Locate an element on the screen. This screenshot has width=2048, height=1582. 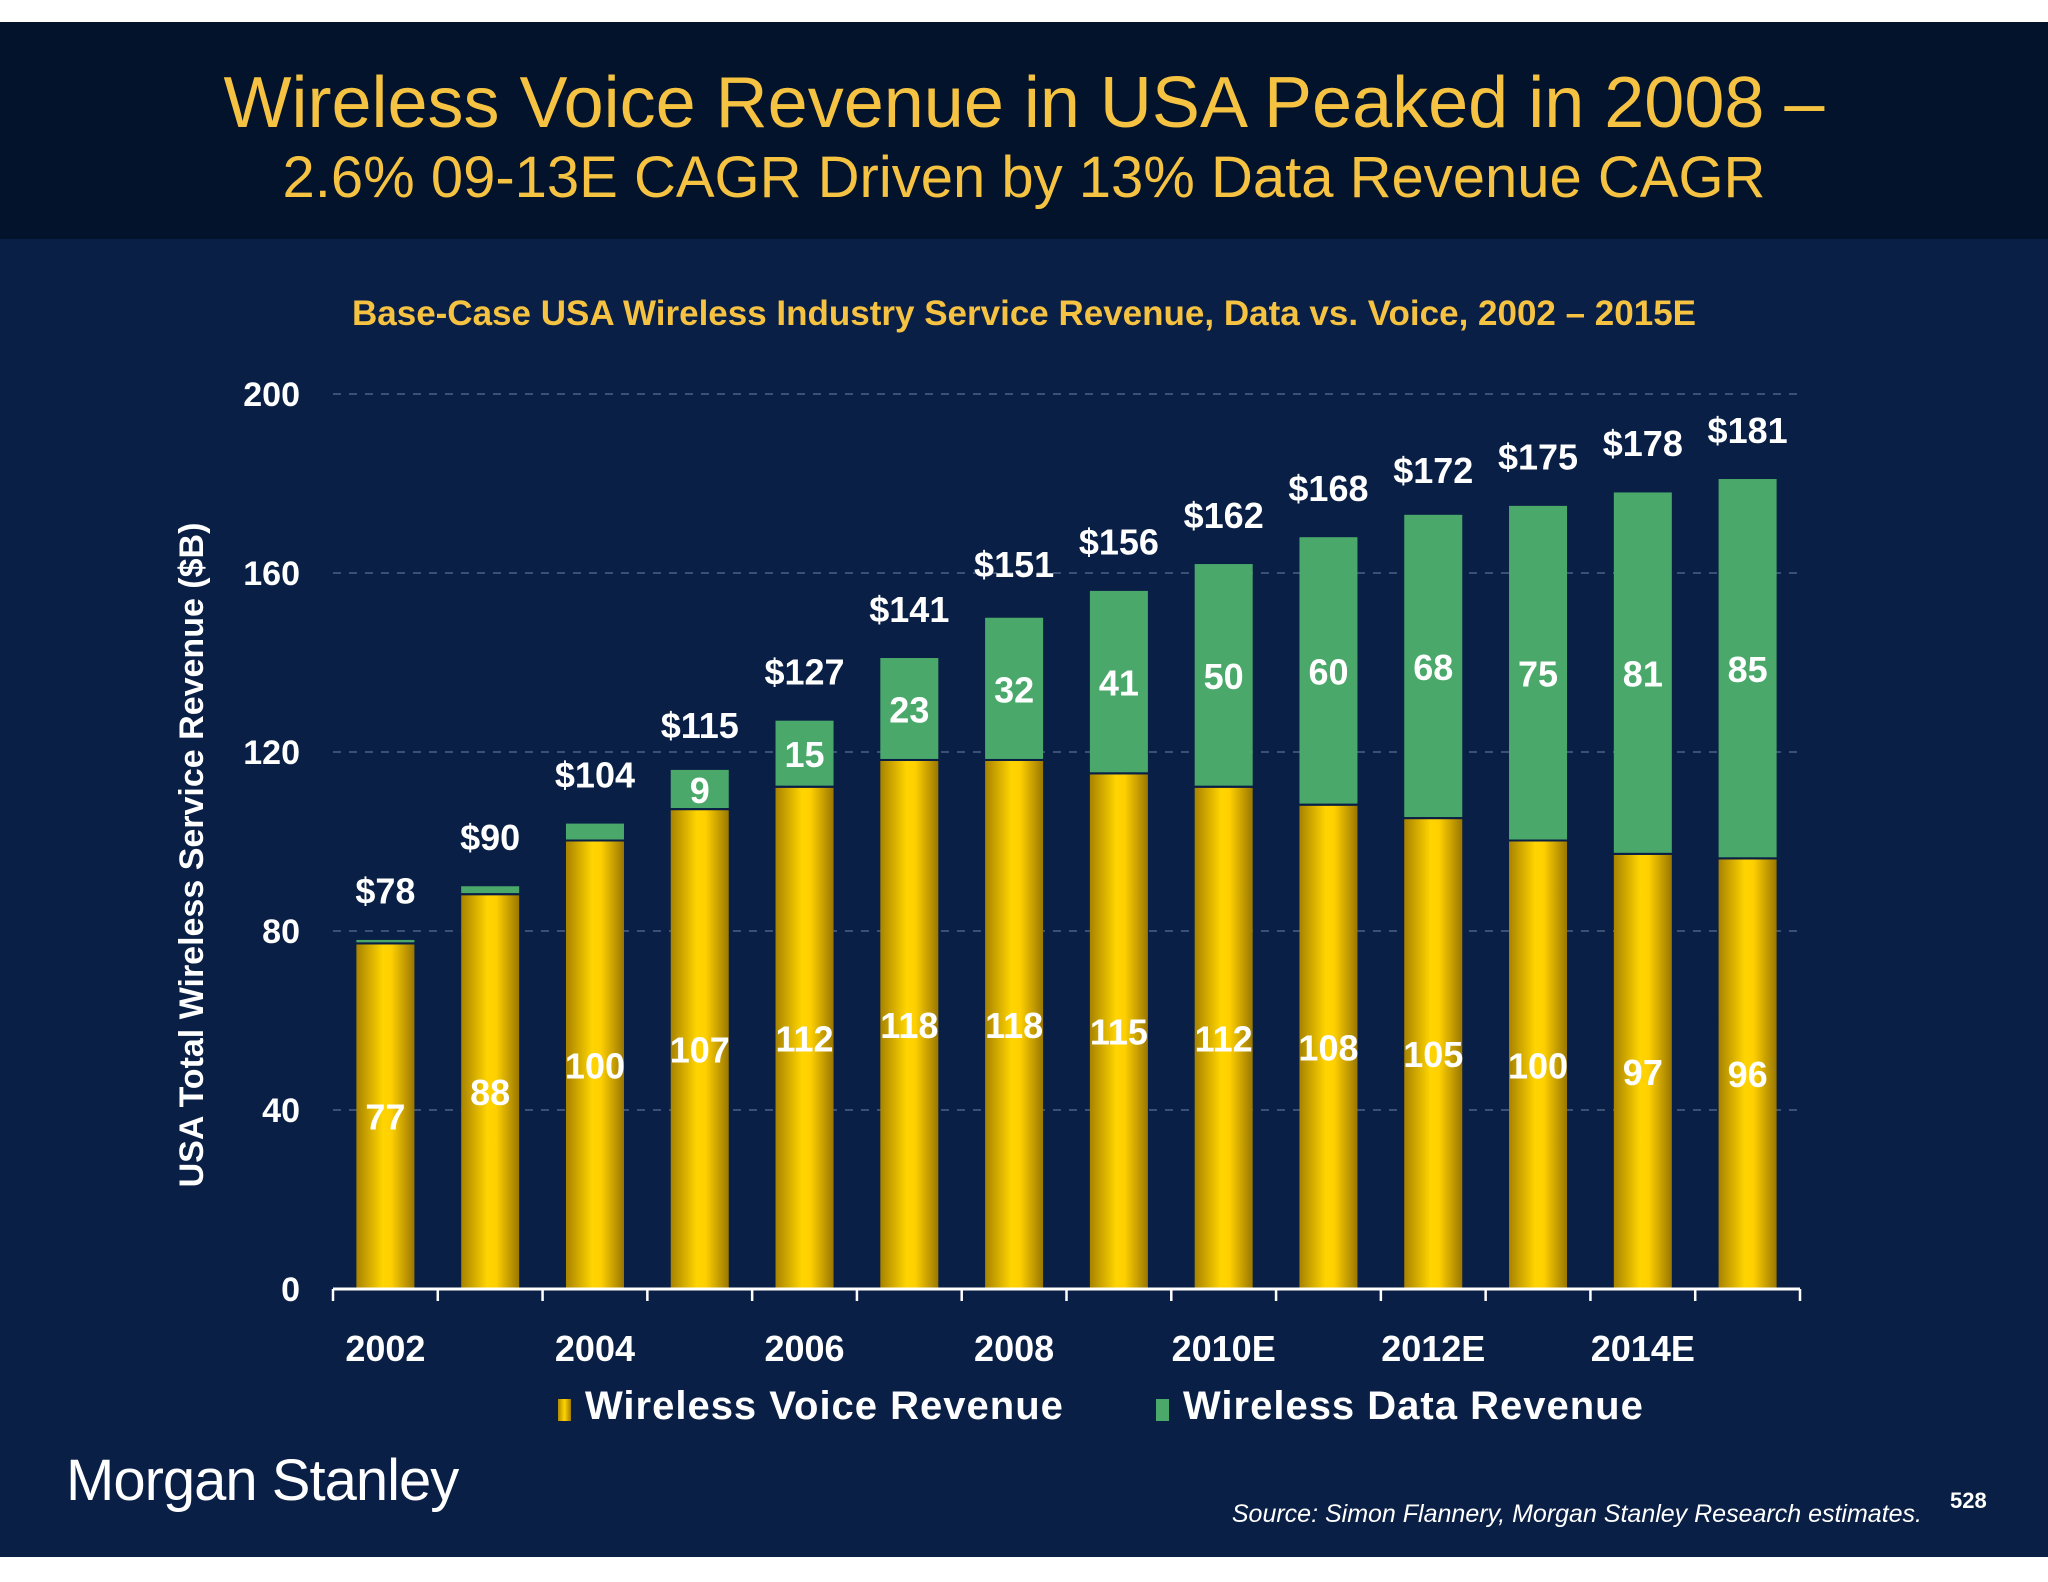
x-tick-label: 2002 is located at coordinates (385, 1348).